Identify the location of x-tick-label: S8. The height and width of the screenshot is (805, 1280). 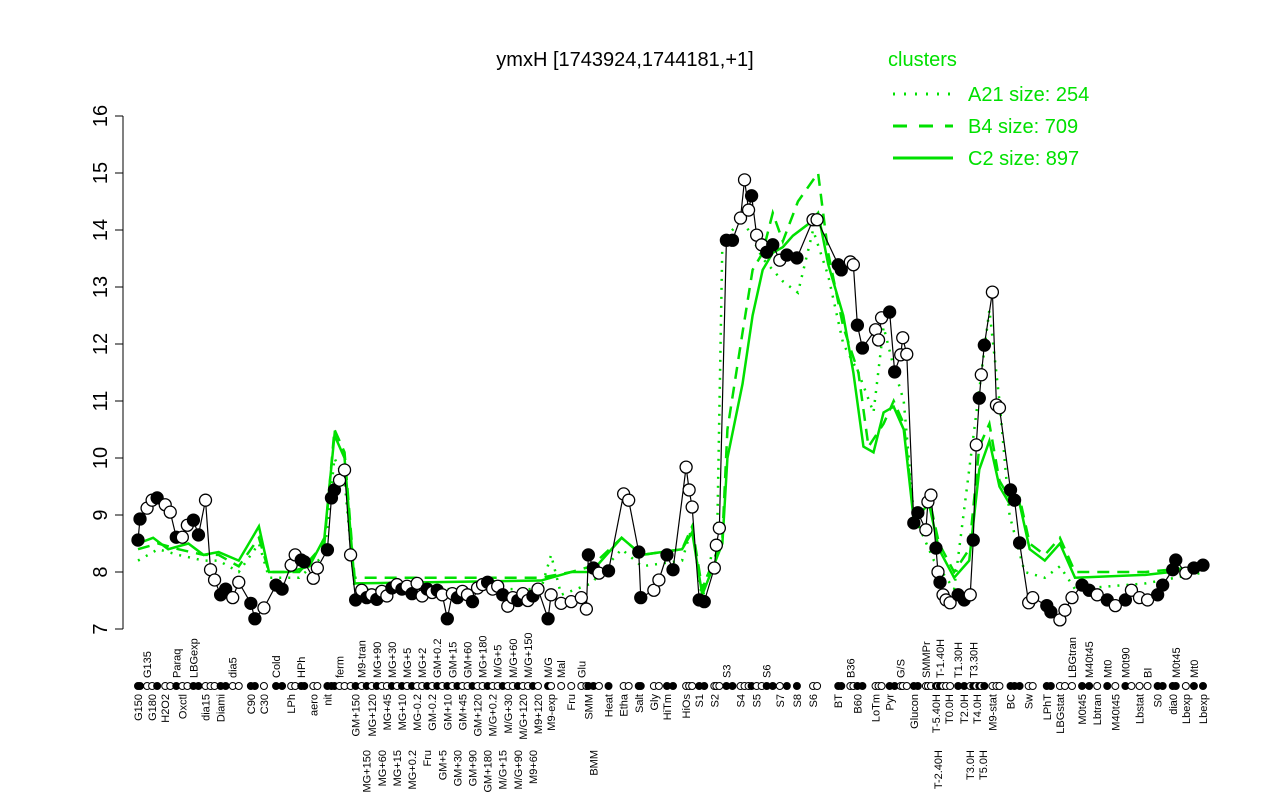
(798, 700).